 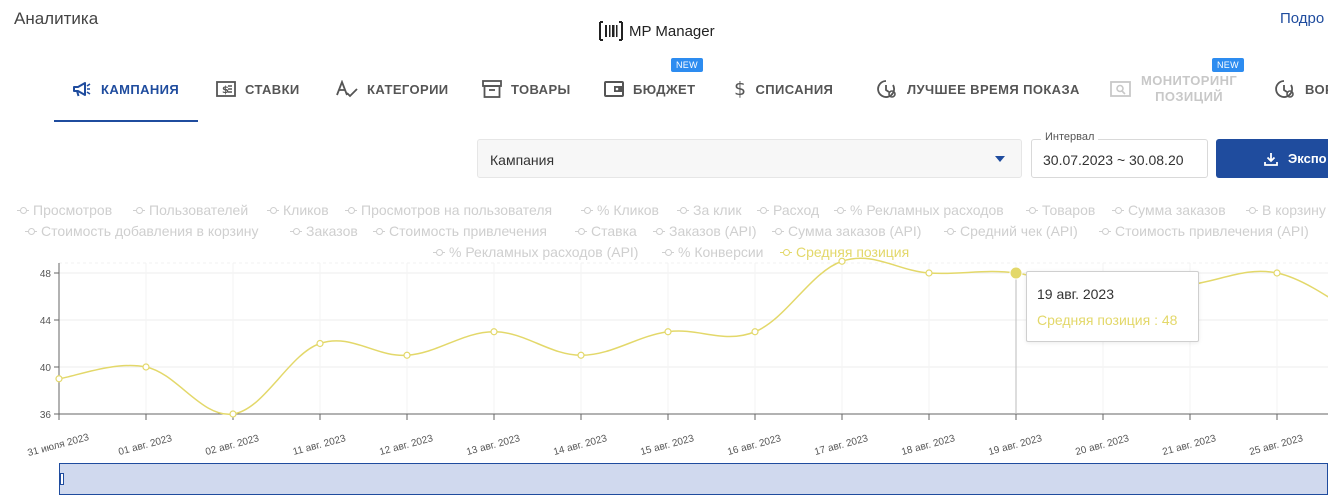 What do you see at coordinates (64, 210) in the screenshot?
I see `legend-item: Просмотров` at bounding box center [64, 210].